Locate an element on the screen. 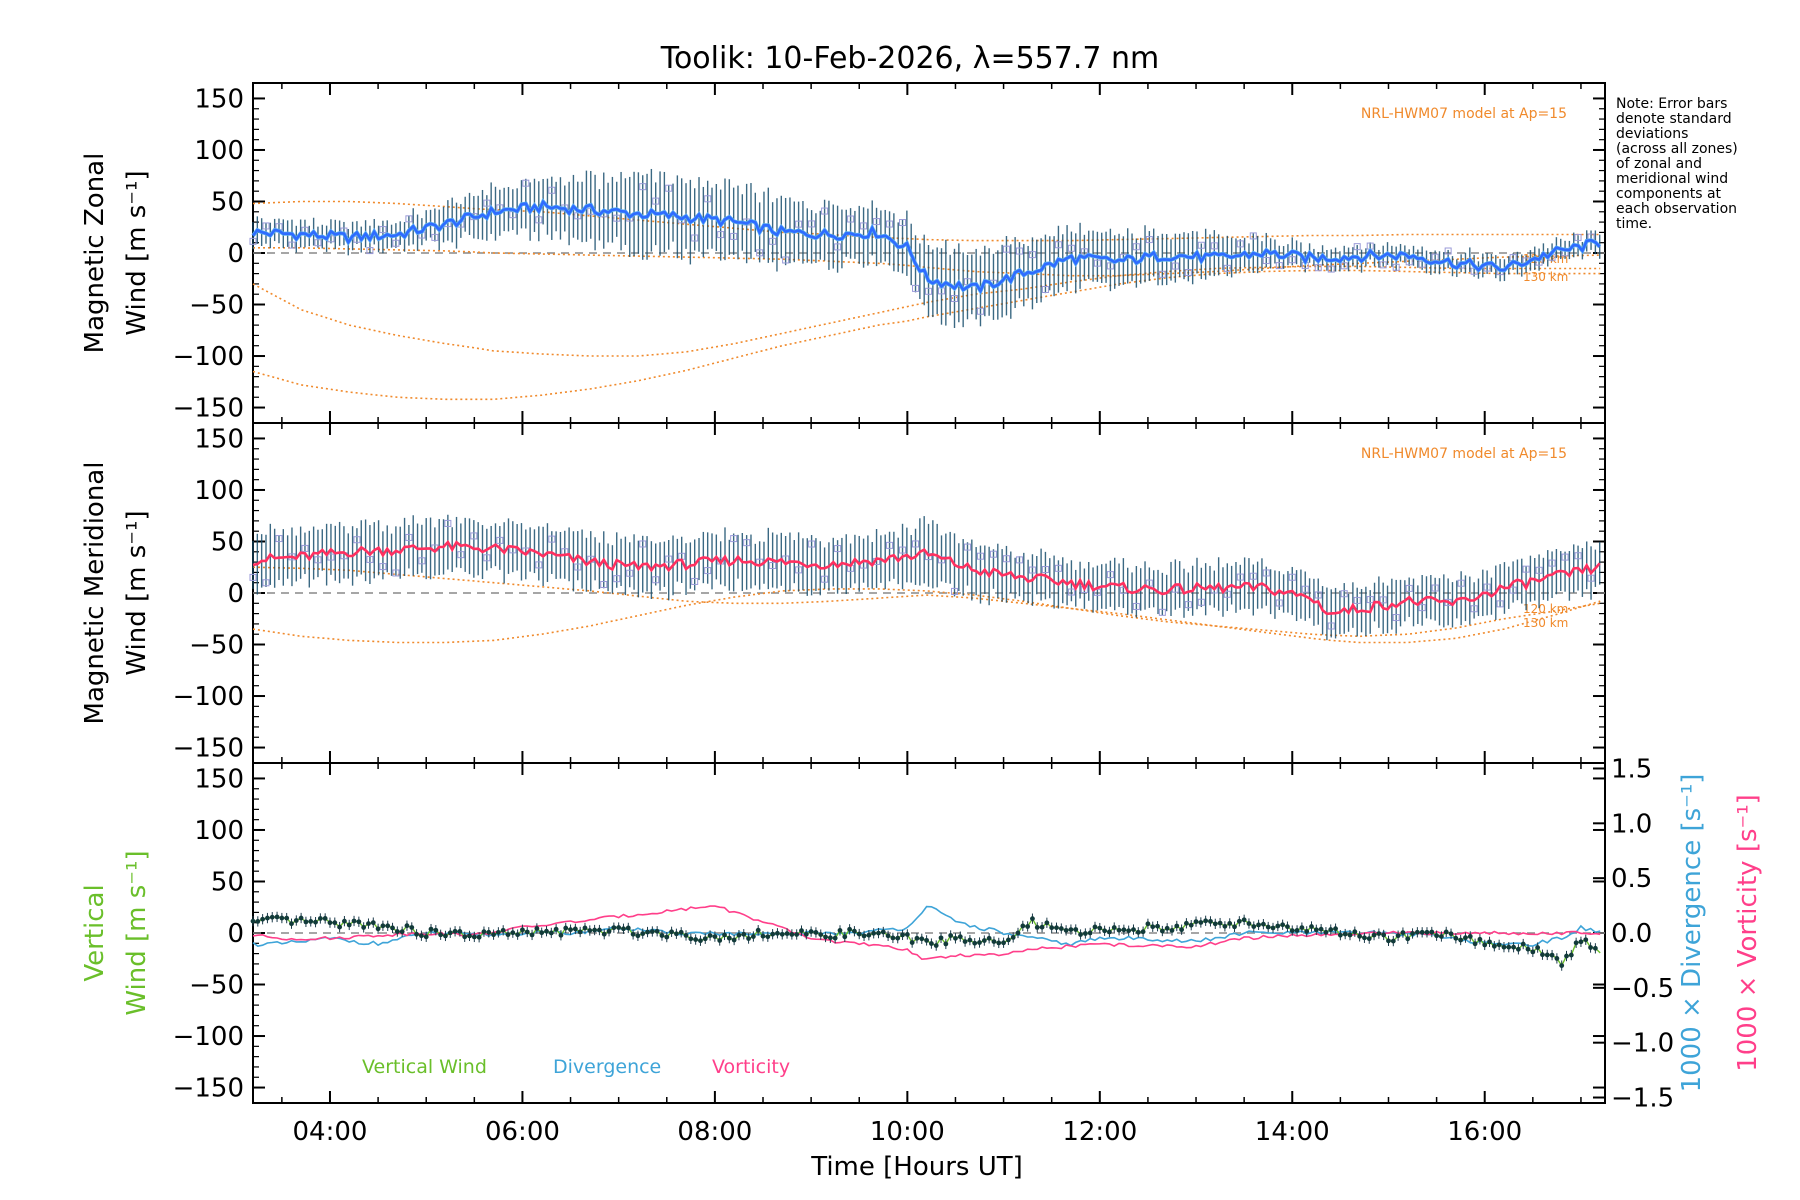 The image size is (1800, 1200). chart-title: Toolik: 10-Feb-2026, λ=557.7 nm is located at coordinates (910, 58).